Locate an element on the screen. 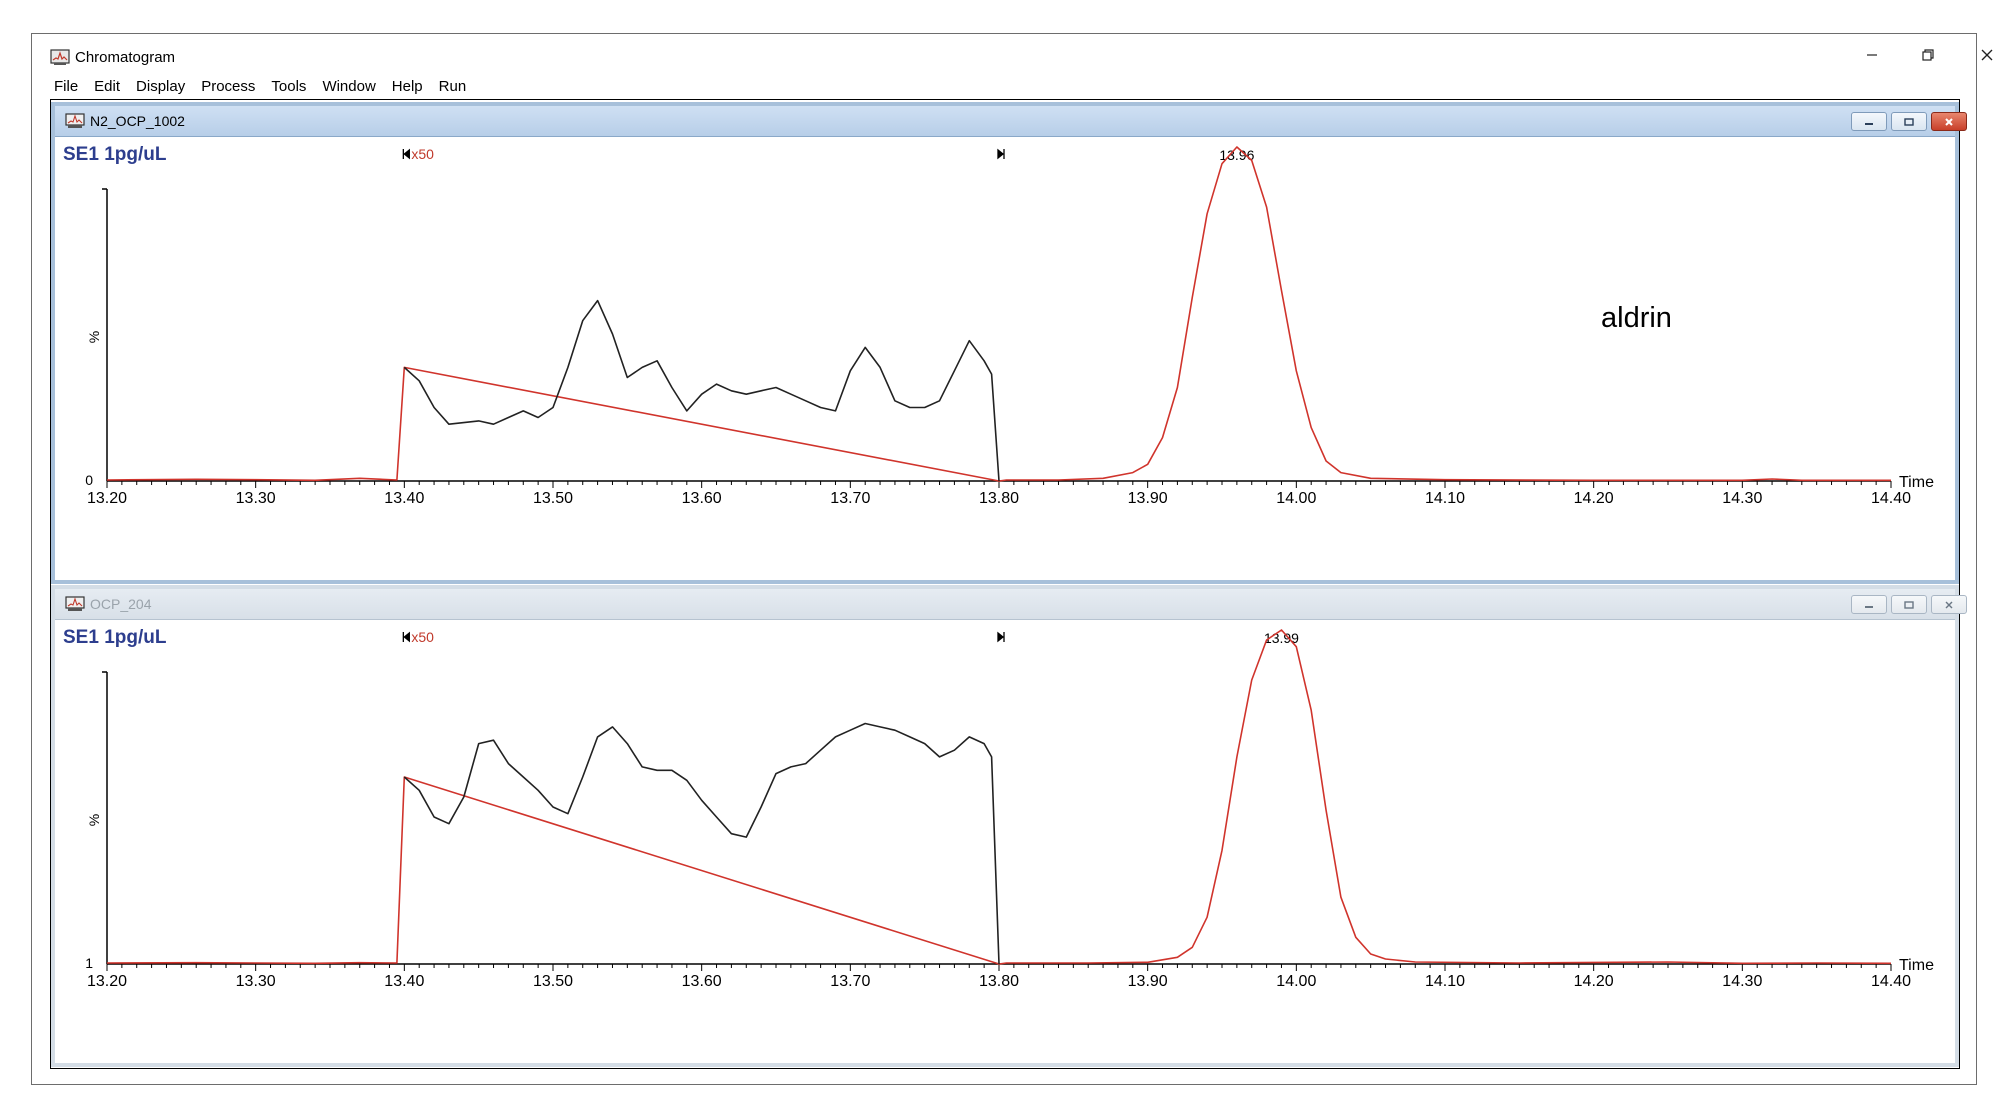  chart2-x-tick-label: 13.60 is located at coordinates (702, 981).